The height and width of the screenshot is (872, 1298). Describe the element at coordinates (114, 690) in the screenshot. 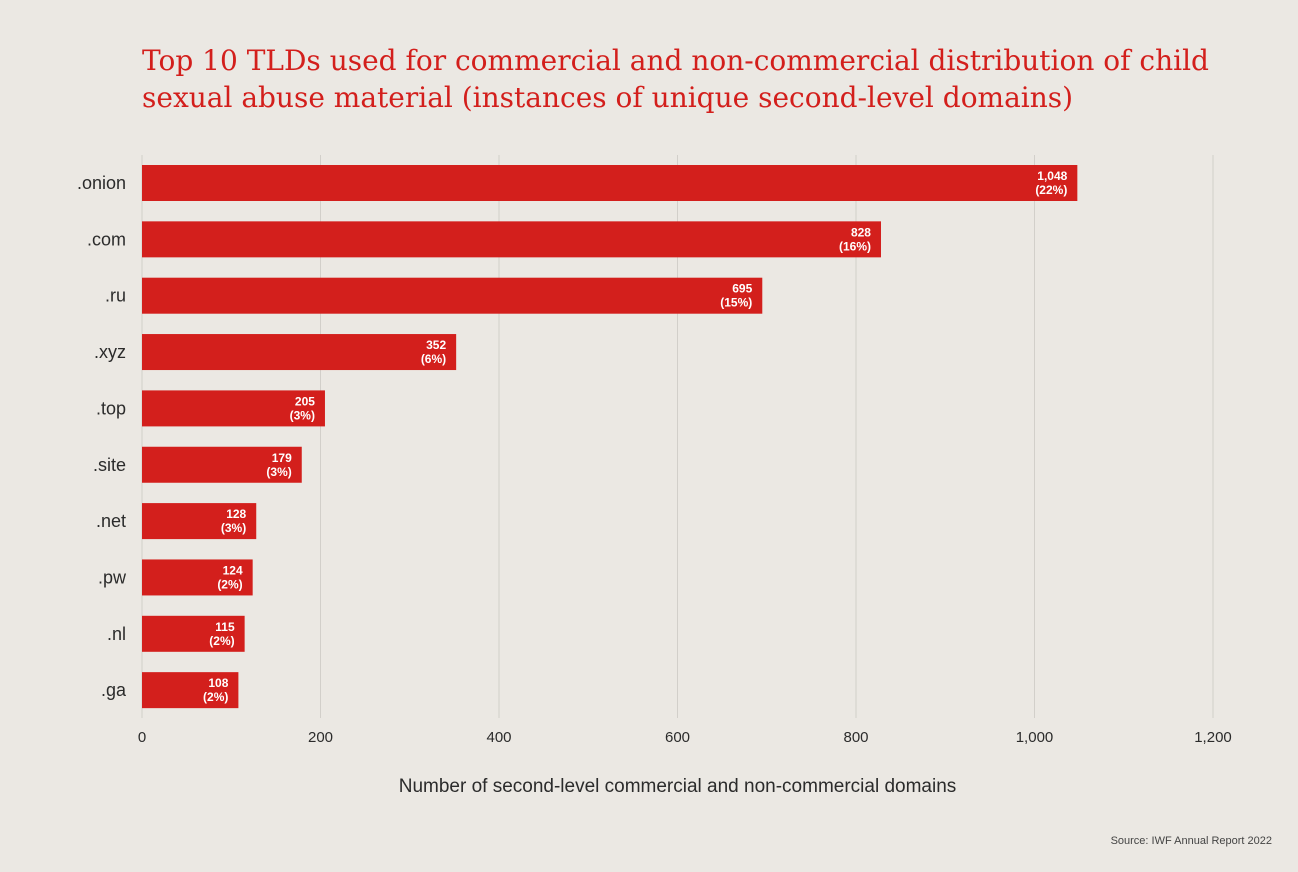

I see `category-label: .ga` at that location.